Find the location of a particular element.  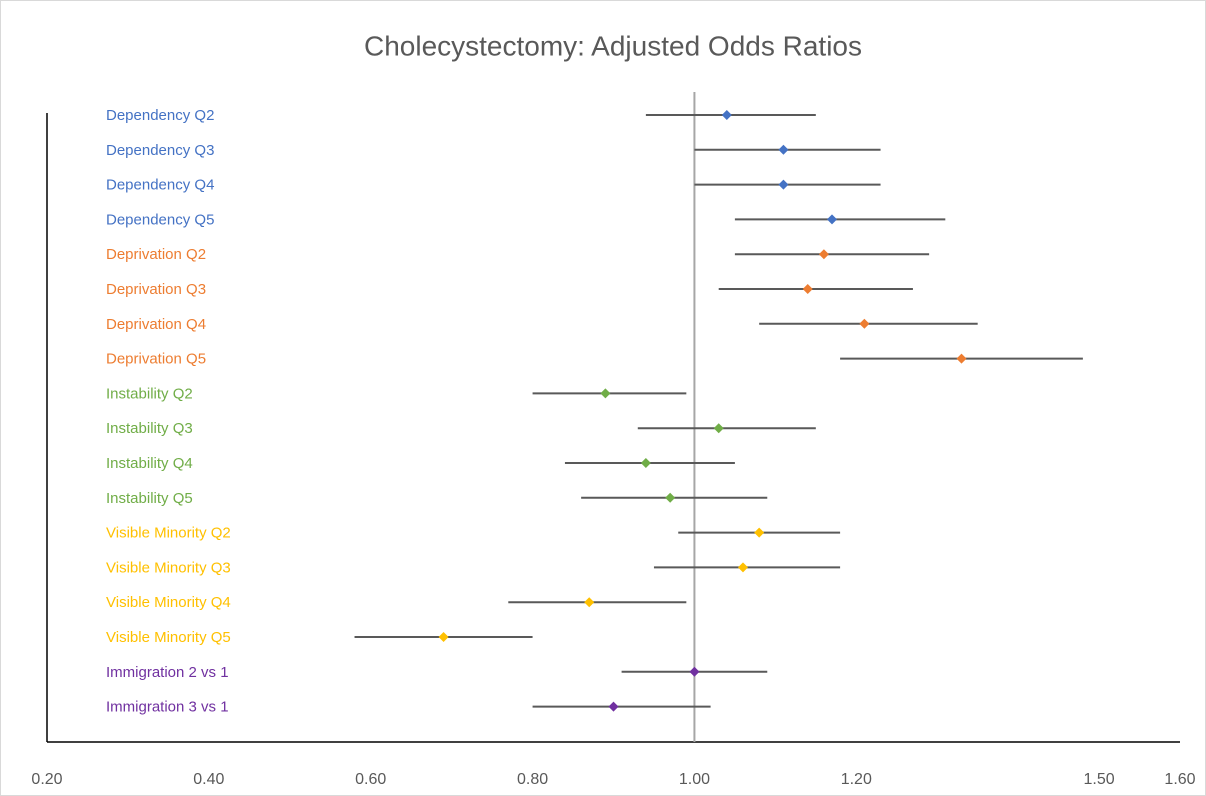

x-tick-label: 1.60 is located at coordinates (1179, 779).